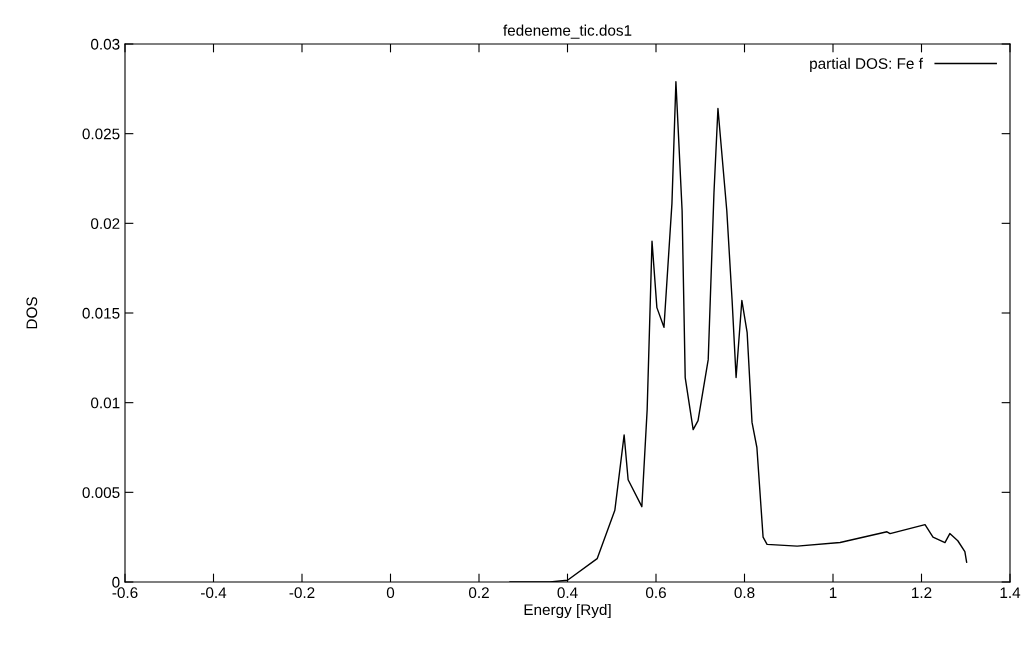 The image size is (1030, 645). I want to click on chart-title: fedeneme_tic.dos1, so click(567, 31).